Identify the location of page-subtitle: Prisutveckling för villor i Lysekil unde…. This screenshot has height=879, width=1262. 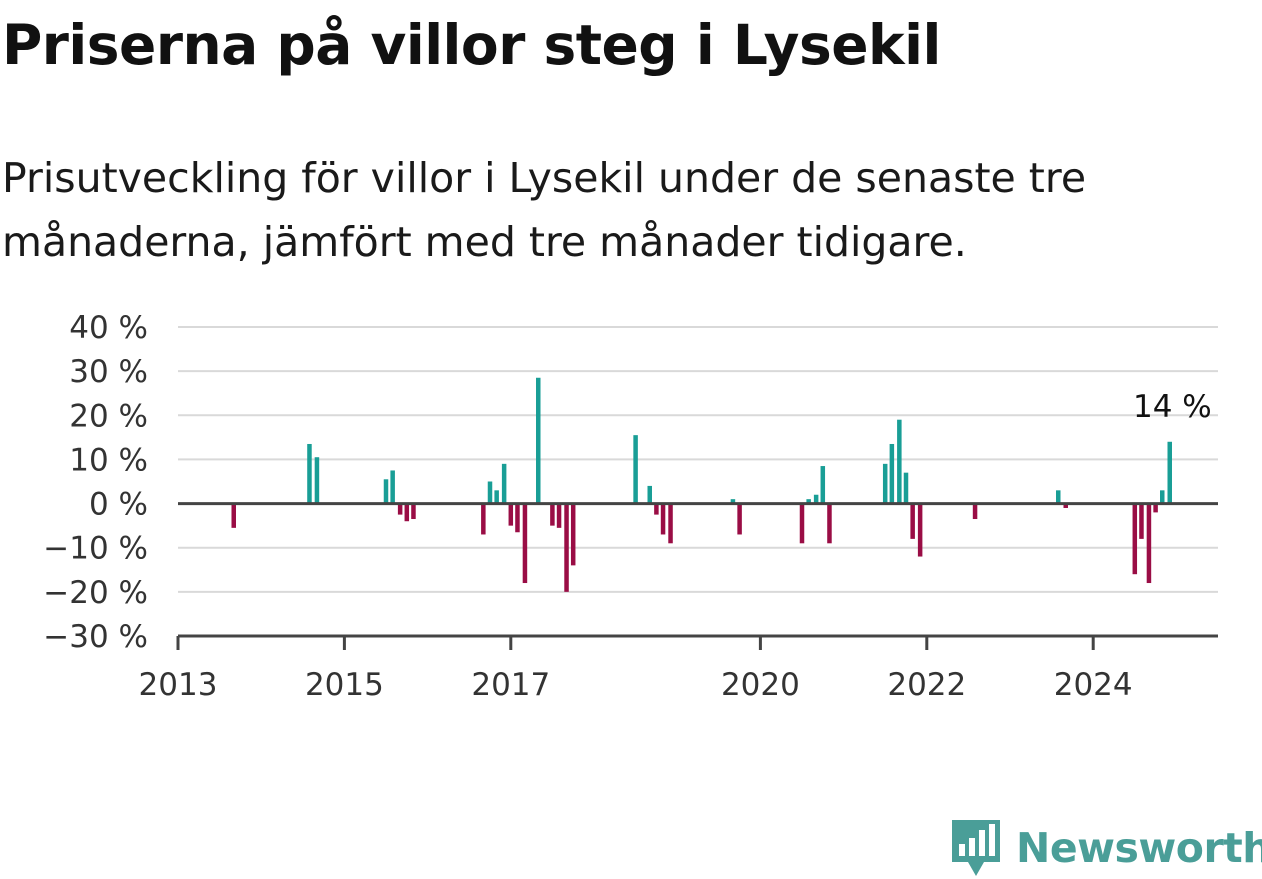
(544, 210).